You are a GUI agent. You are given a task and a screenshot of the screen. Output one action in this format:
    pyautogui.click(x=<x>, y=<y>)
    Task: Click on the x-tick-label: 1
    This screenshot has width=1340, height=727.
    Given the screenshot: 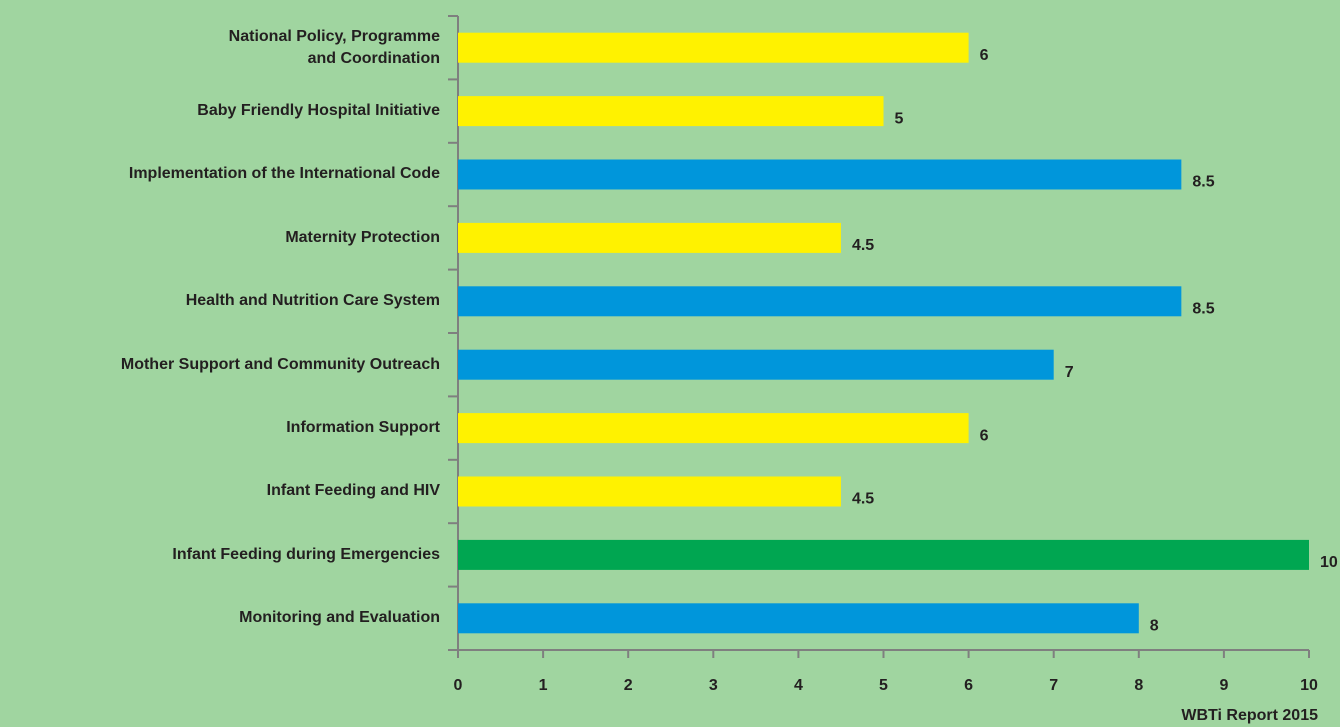 What is the action you would take?
    pyautogui.click(x=543, y=685)
    